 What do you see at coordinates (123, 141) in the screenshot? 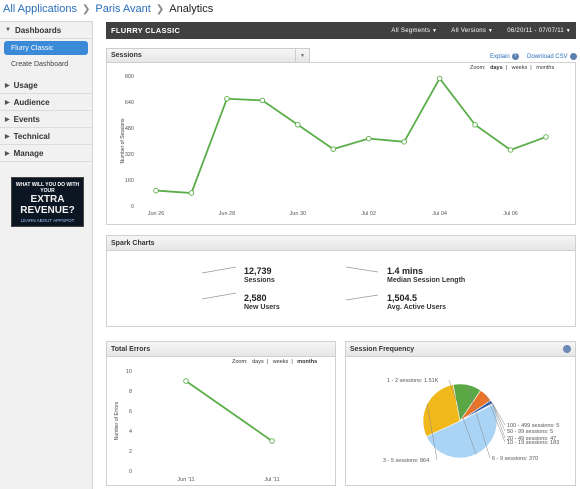
I see `y-axis-label: Number of Sessions` at bounding box center [123, 141].